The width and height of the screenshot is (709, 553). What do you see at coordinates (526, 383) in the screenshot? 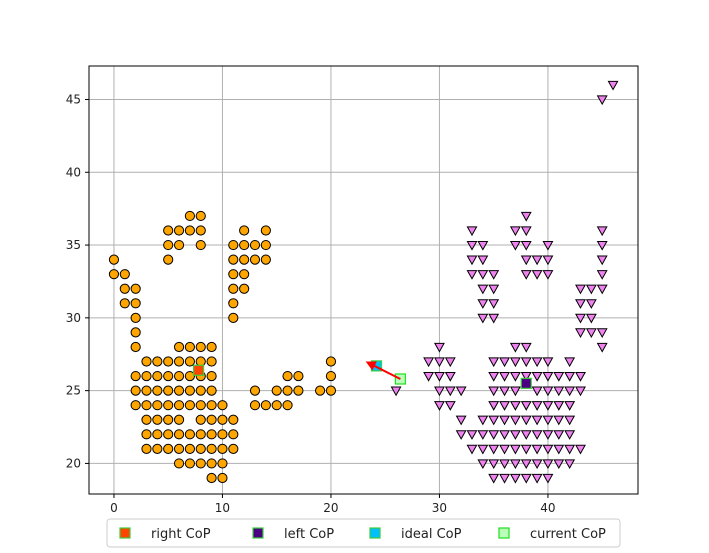
I see `left-cop-marker` at bounding box center [526, 383].